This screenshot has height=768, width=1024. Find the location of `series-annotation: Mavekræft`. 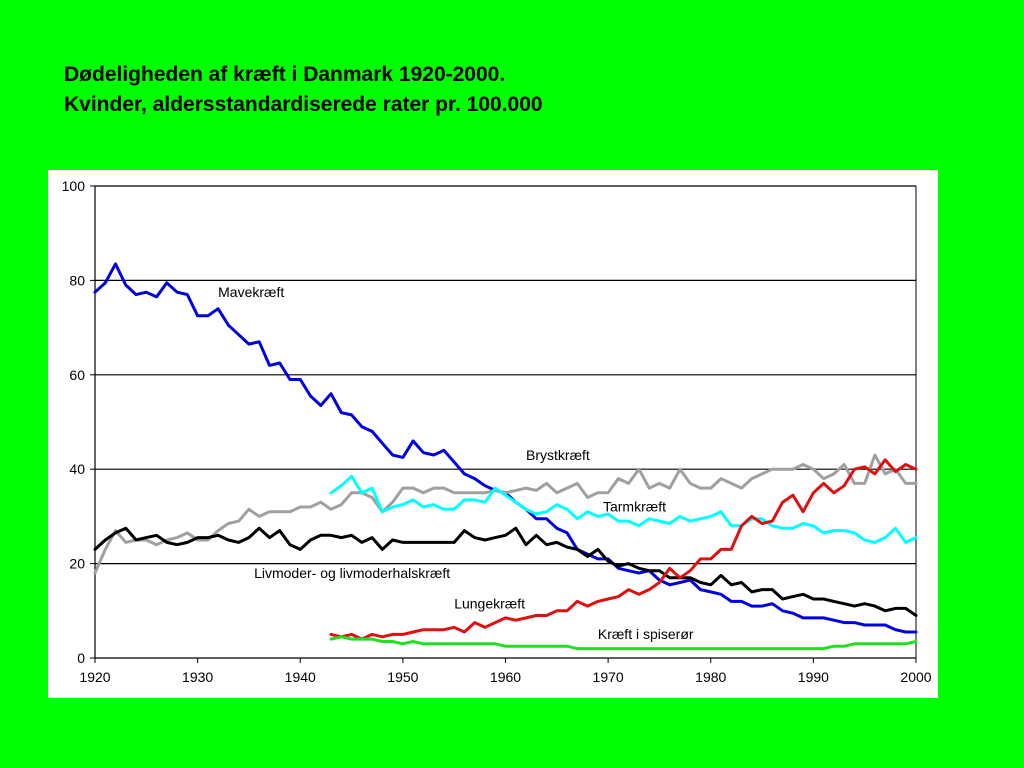

series-annotation: Mavekræft is located at coordinates (251, 292).